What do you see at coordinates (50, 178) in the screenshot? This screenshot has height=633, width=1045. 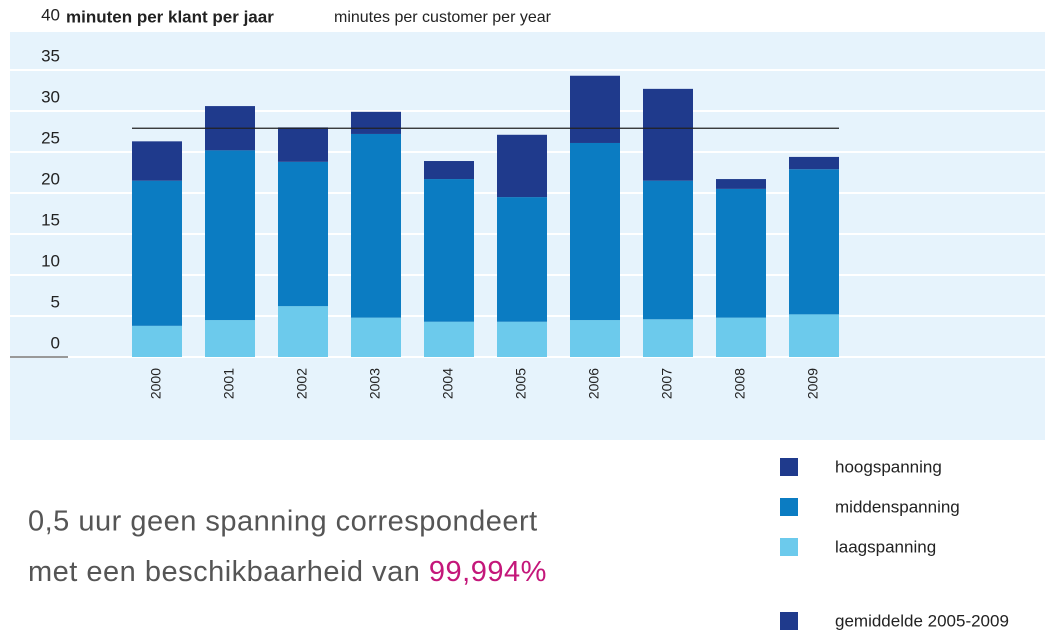 I see `y-tick-label: 20` at bounding box center [50, 178].